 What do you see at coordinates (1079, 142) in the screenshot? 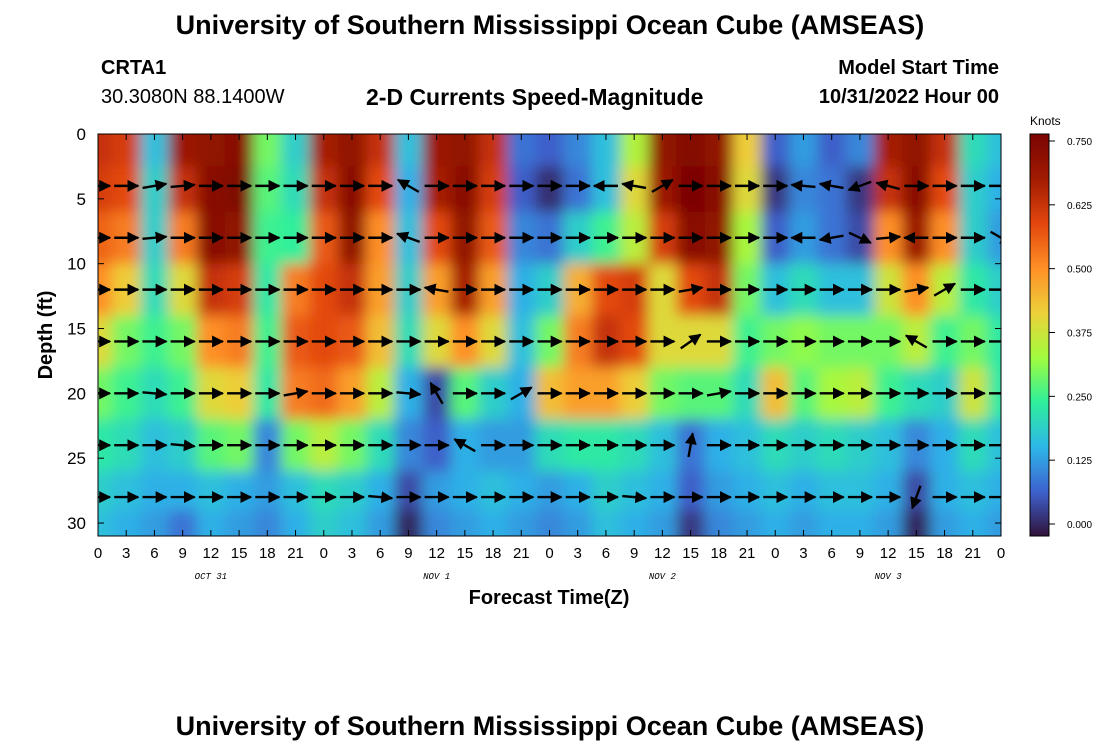
I see `colorbar-tick-label: 0.750` at bounding box center [1079, 142].